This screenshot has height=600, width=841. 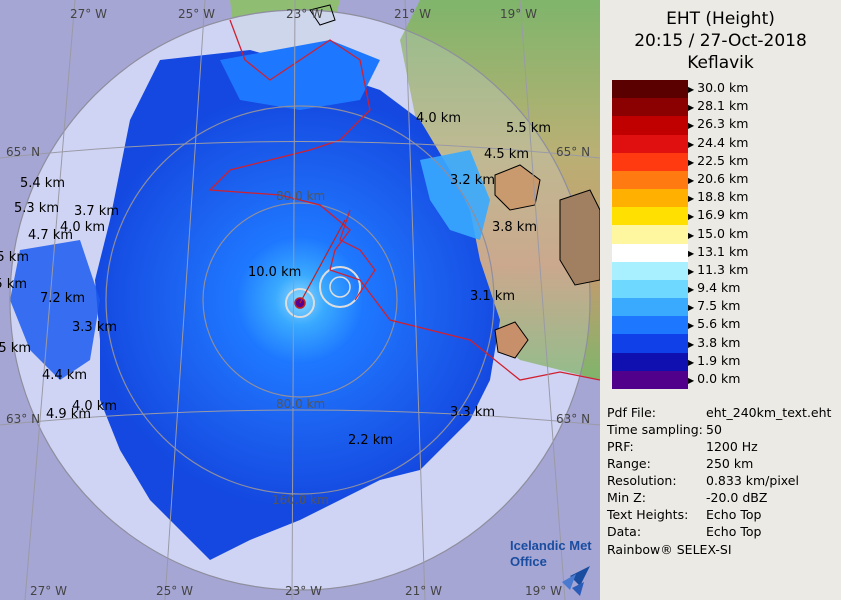 I want to click on metadata-row: Time sampling: 50, so click(x=719, y=429).